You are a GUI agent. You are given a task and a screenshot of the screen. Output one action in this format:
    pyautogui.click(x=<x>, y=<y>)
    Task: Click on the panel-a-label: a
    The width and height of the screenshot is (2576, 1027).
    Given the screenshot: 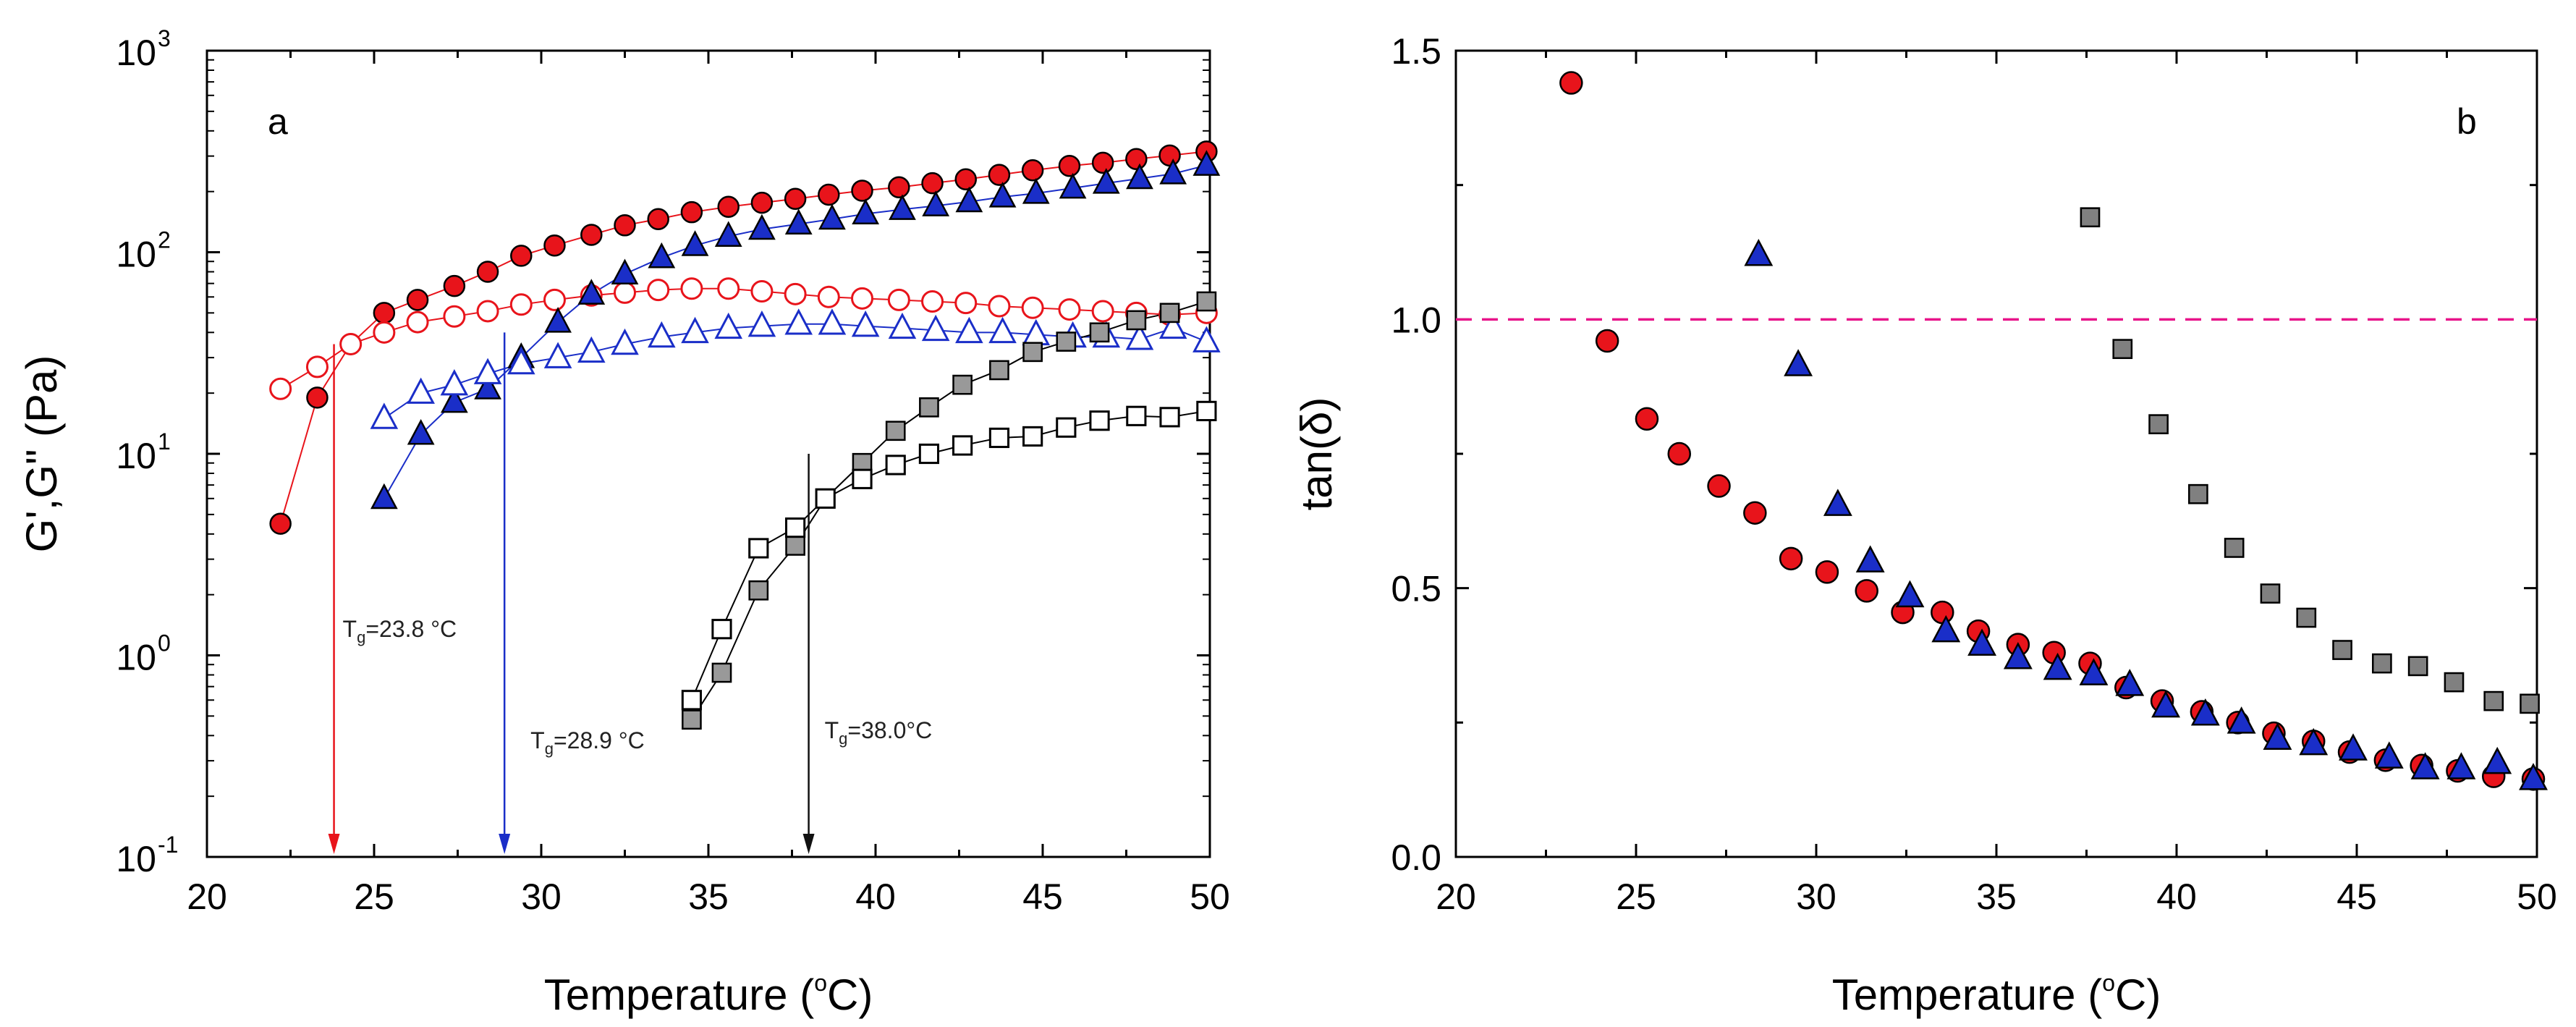 What is the action you would take?
    pyautogui.click(x=278, y=121)
    